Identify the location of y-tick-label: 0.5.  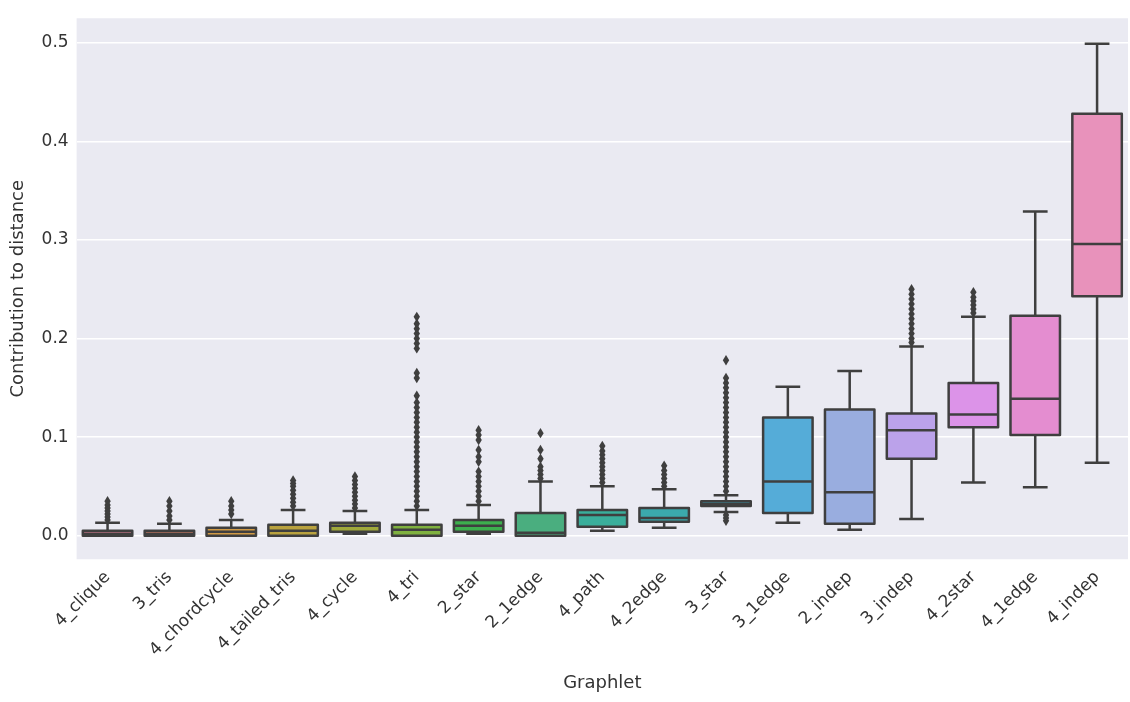
(55, 41).